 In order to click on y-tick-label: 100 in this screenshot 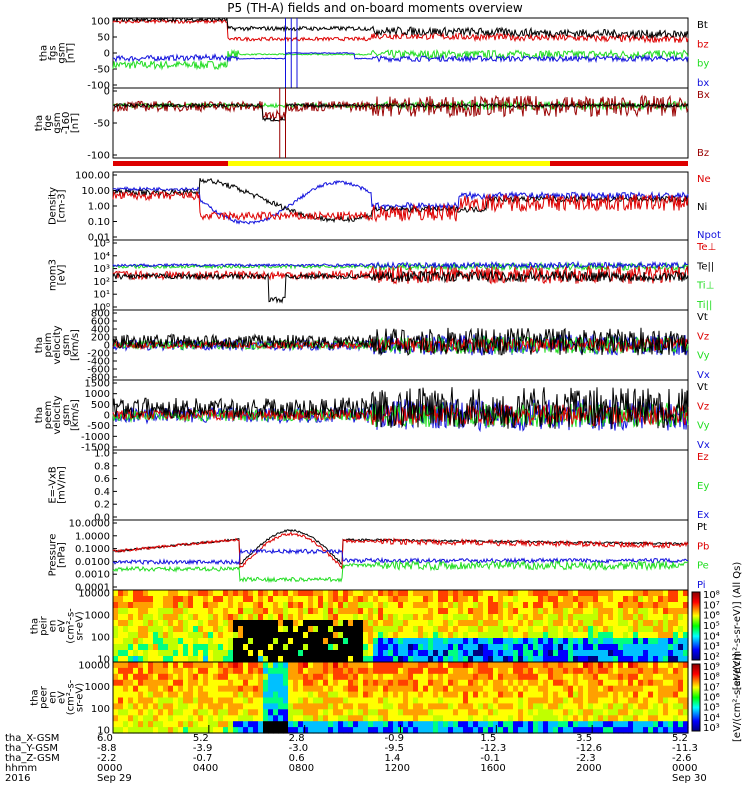, I will do `click(100, 709)`.